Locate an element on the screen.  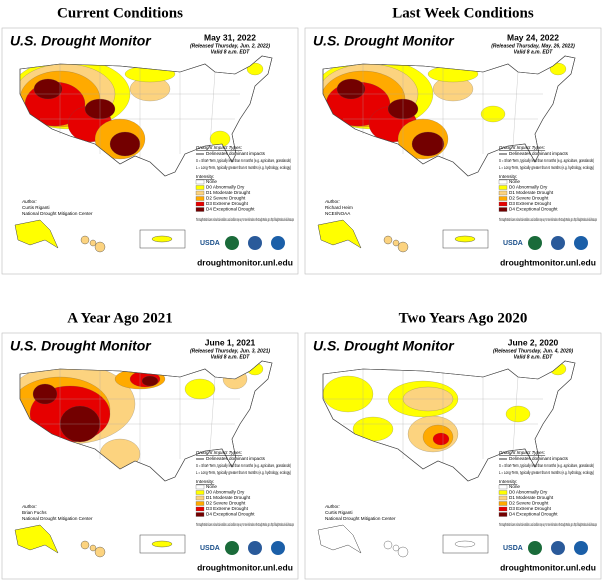
author-name: Brian Fuchs is located at coordinates (34, 512).